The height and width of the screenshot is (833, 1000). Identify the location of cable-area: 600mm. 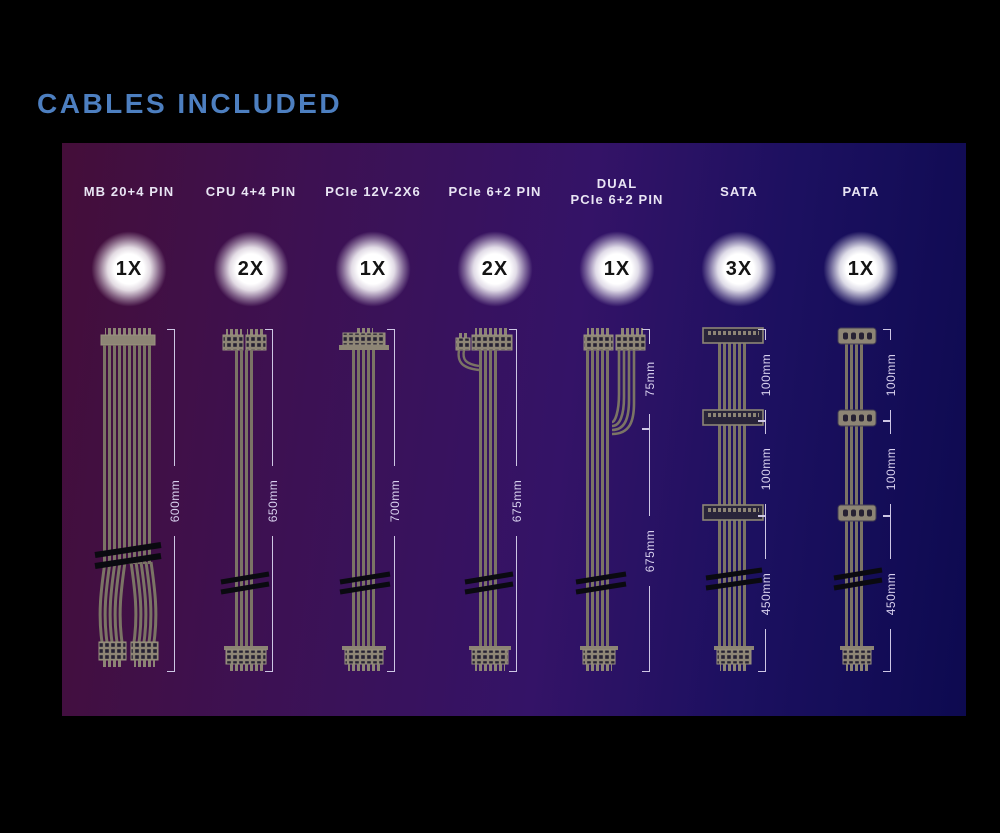
(129, 506).